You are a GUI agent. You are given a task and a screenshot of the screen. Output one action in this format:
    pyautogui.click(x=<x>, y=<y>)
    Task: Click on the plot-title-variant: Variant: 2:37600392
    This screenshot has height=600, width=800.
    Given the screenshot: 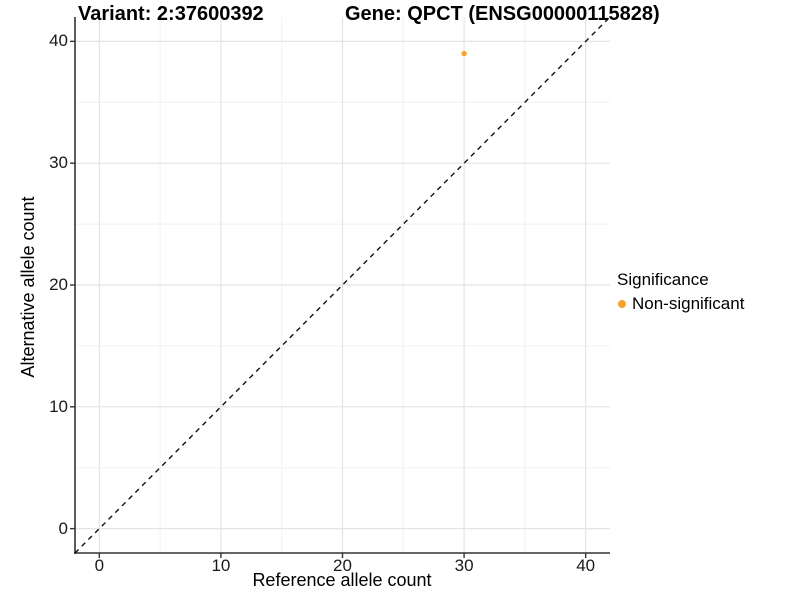 What is the action you would take?
    pyautogui.click(x=171, y=14)
    